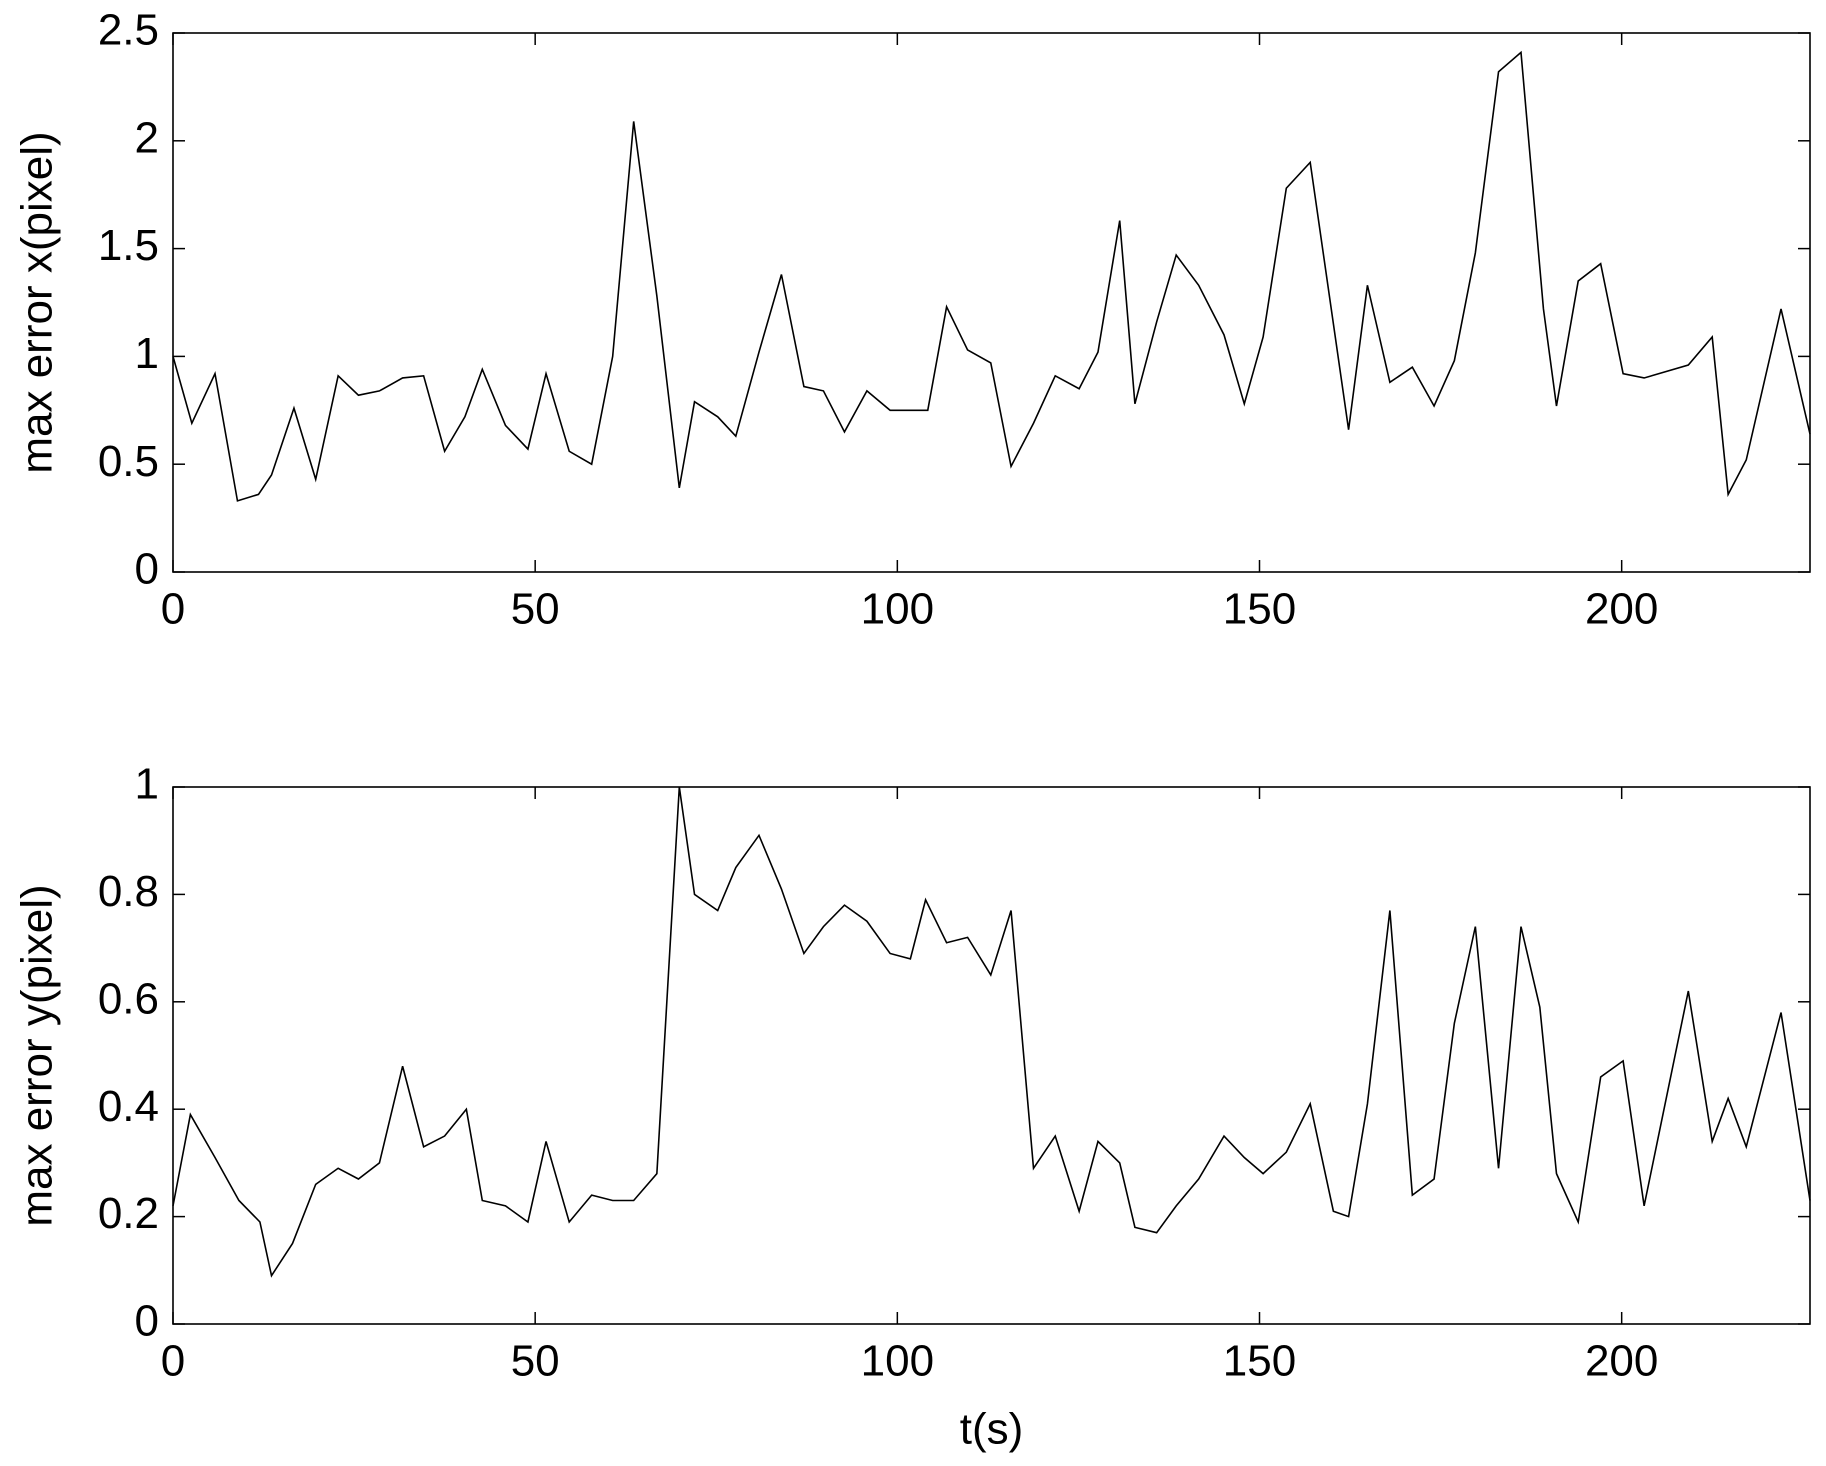 Image resolution: width=1826 pixels, height=1466 pixels. What do you see at coordinates (128, 245) in the screenshot?
I see `y-tick-label: 1.5` at bounding box center [128, 245].